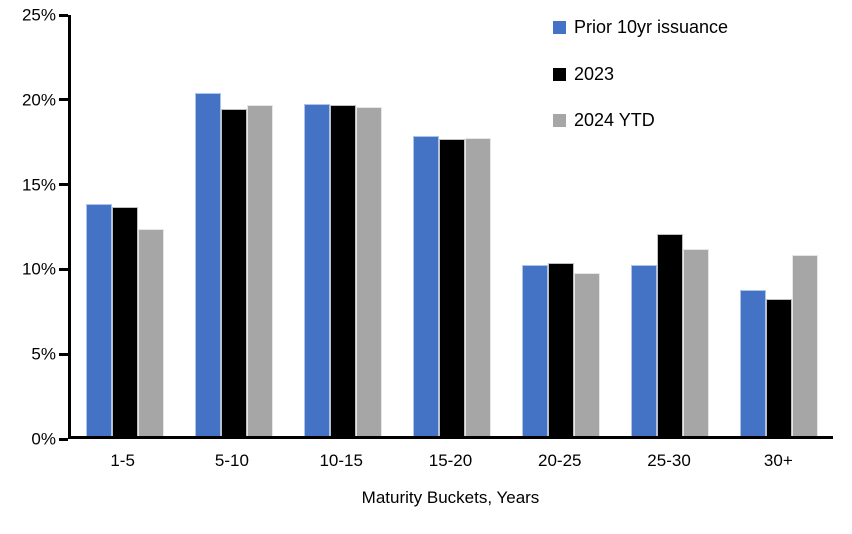 This screenshot has height=534, width=852. Describe the element at coordinates (38, 269) in the screenshot. I see `y-axis-tick-label: 10%` at that location.